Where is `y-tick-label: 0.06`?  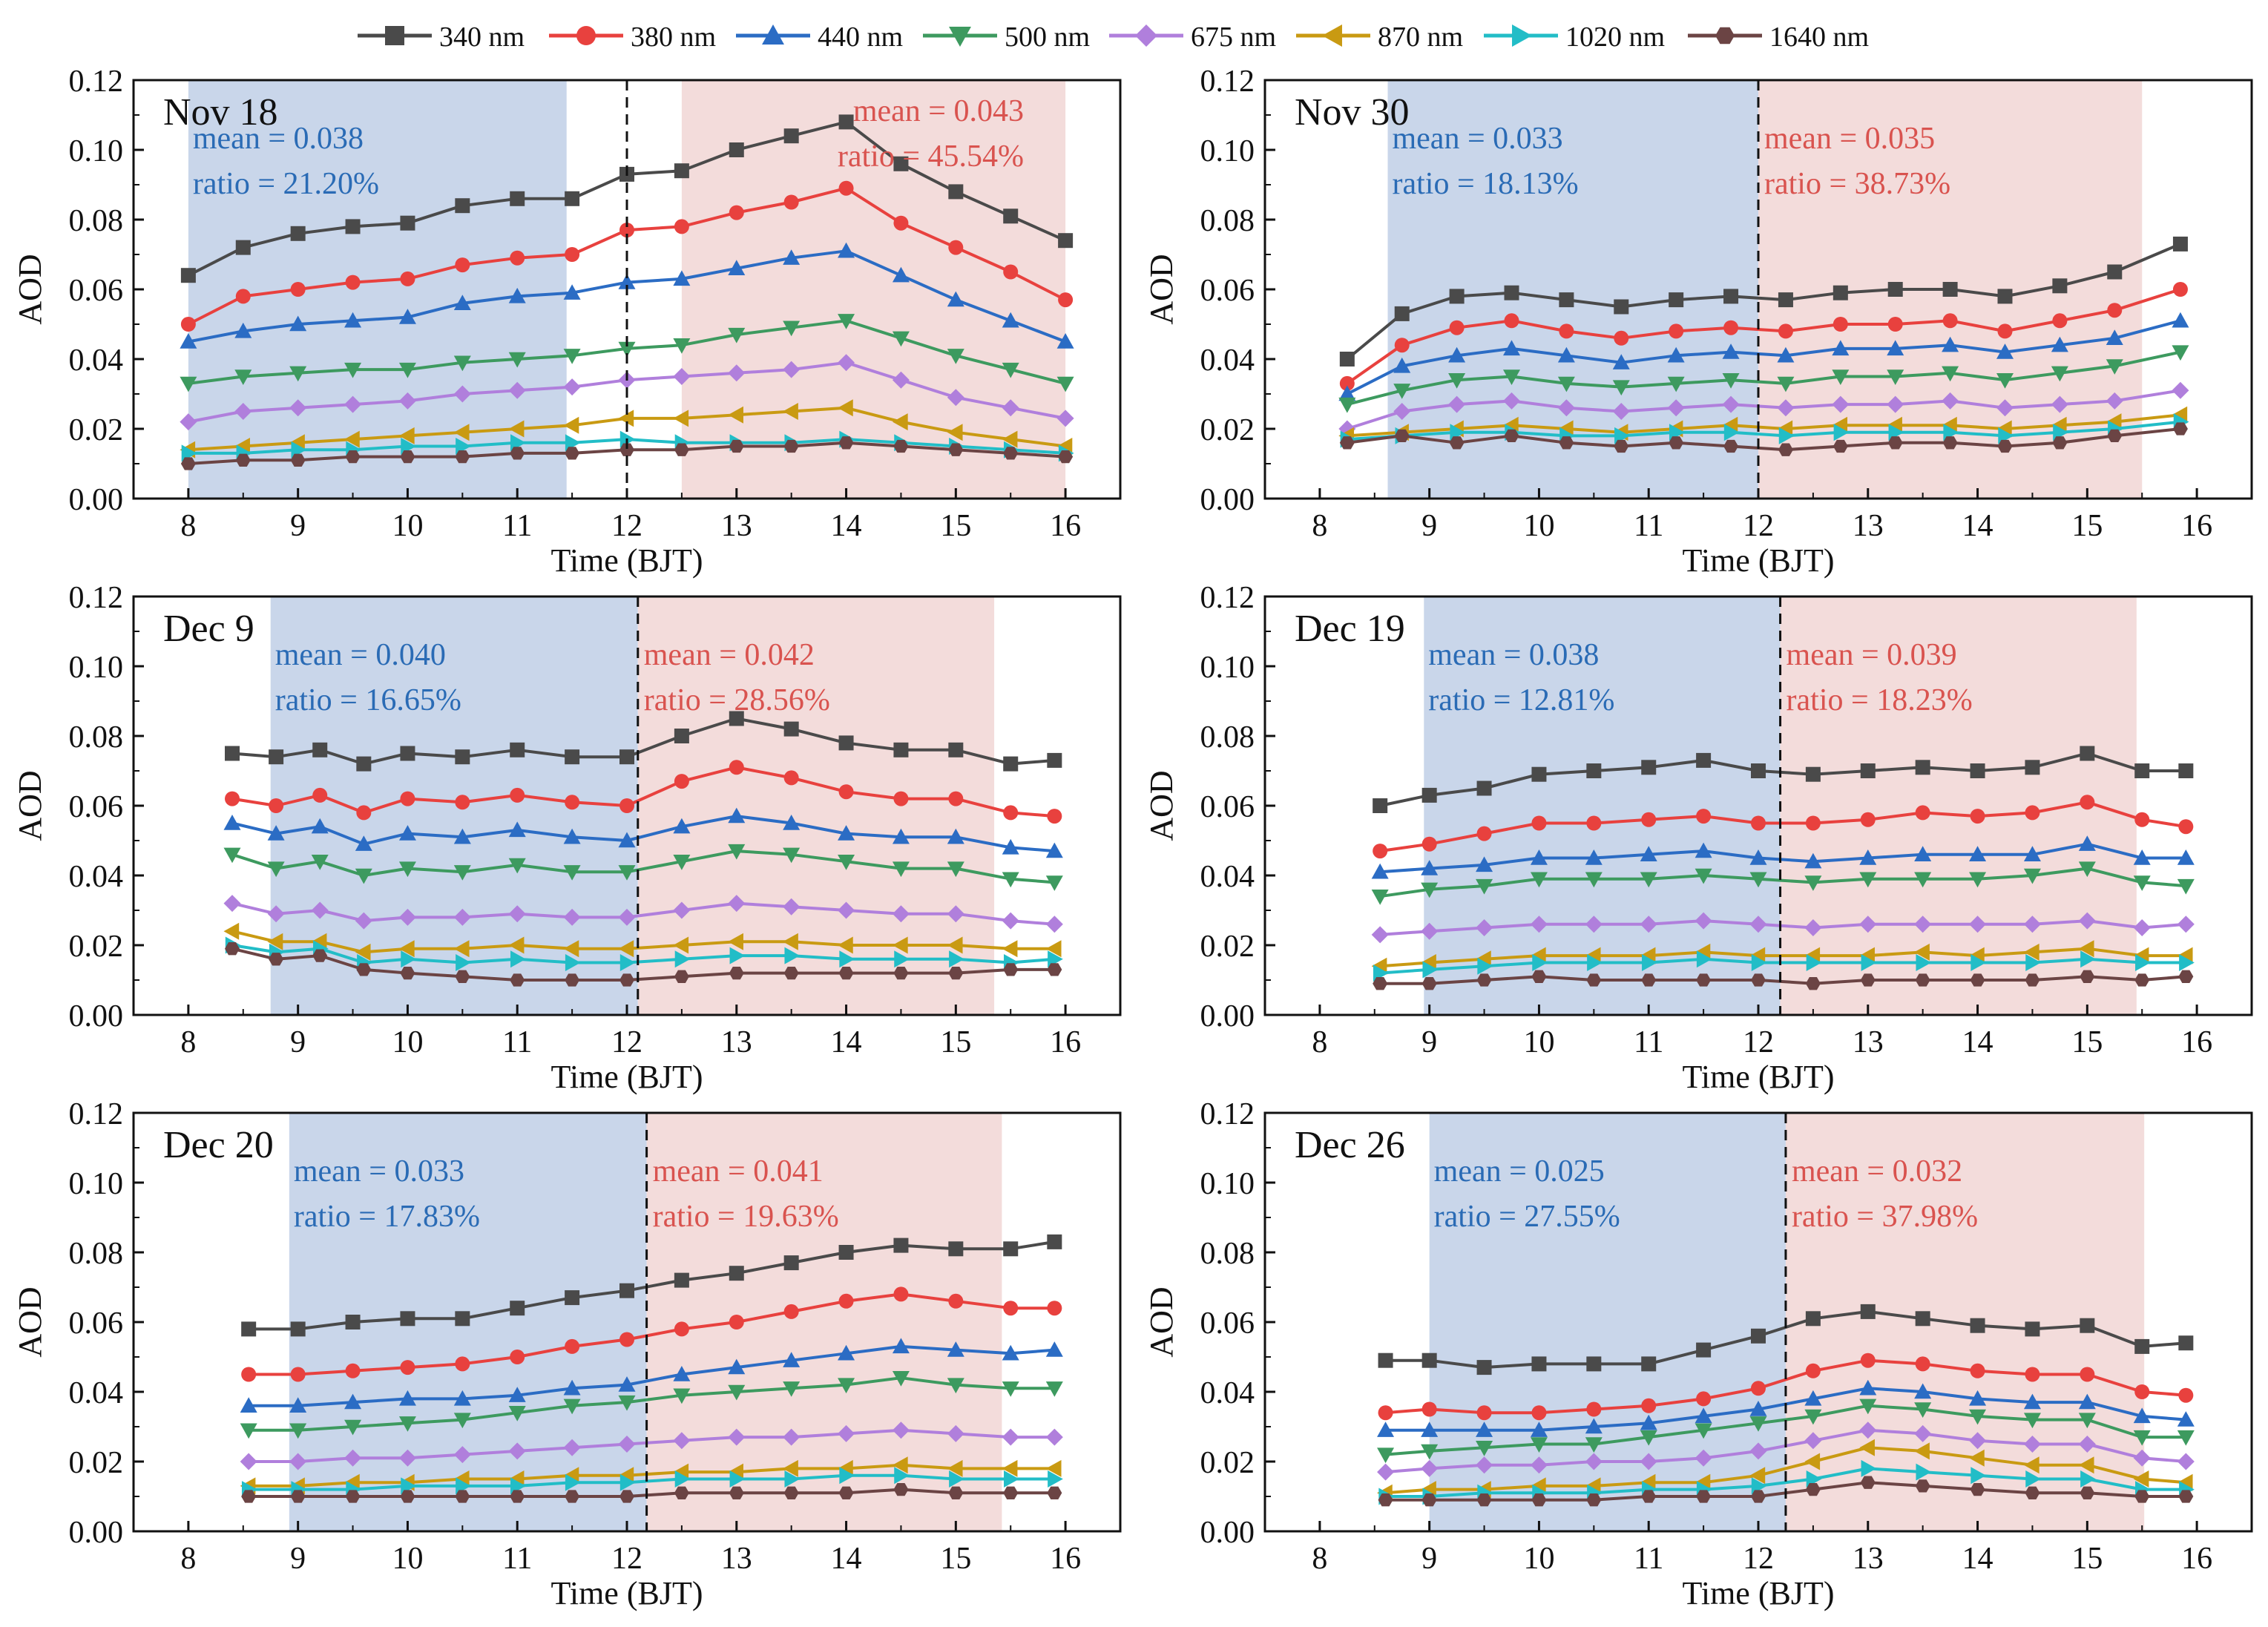 y-tick-label: 0.06 is located at coordinates (1228, 291).